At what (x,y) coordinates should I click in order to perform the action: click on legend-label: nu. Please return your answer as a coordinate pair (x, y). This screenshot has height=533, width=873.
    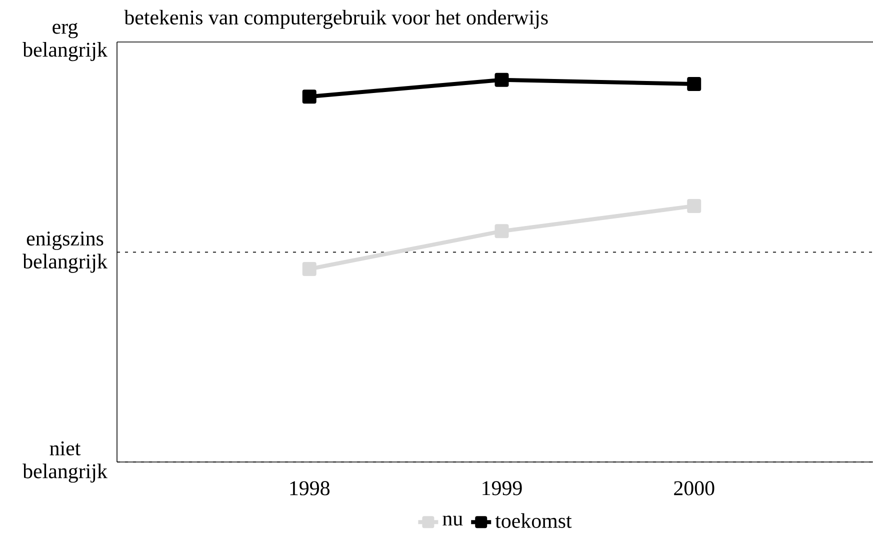
    Looking at the image, I should click on (452, 521).